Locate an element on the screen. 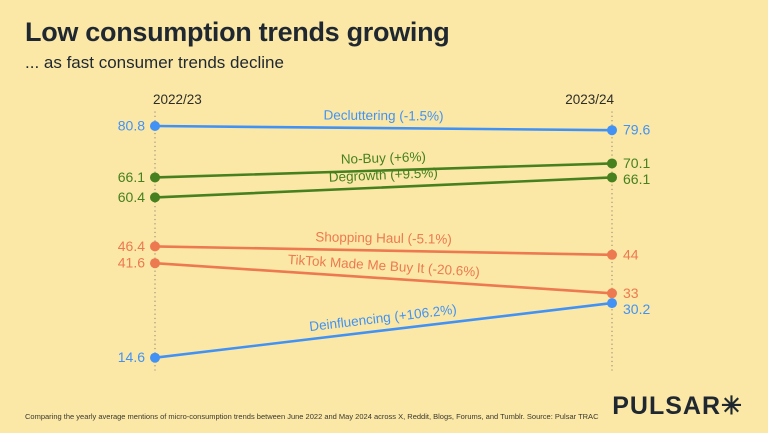 This screenshot has width=768, height=433. trend-label: No-Buy (+6%) is located at coordinates (384, 158).